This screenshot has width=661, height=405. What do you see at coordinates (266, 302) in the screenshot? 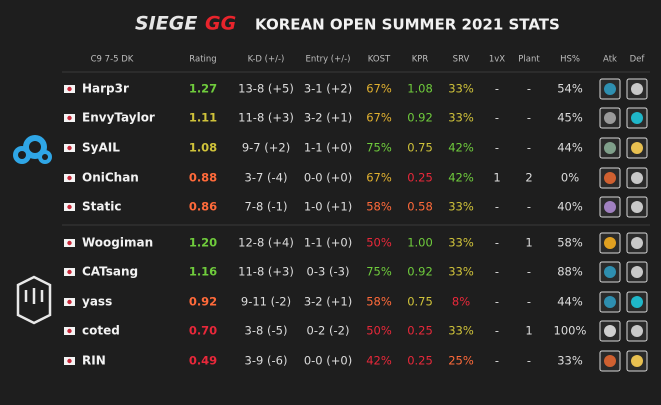
I see `stat-cell: 9-11 (-2)` at bounding box center [266, 302].